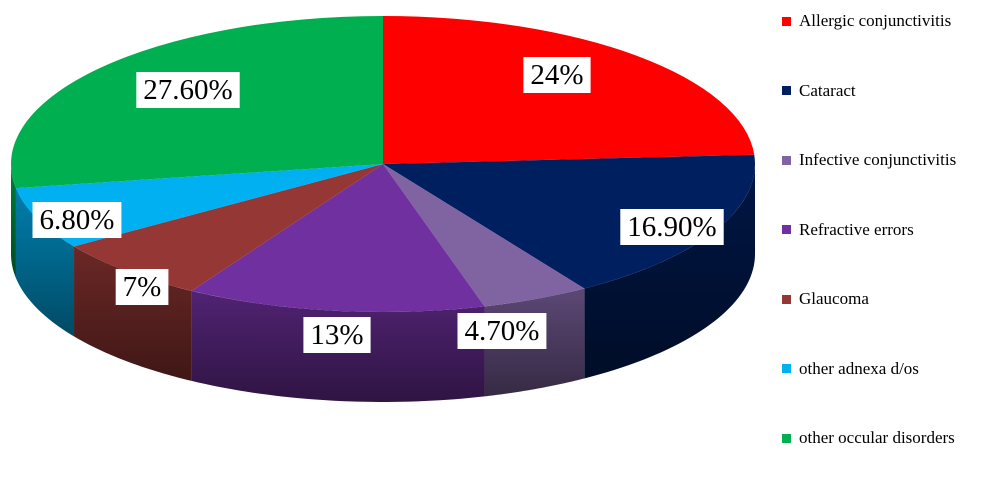 This screenshot has height=478, width=1000. I want to click on pie-slice-cataract, so click(569, 221).